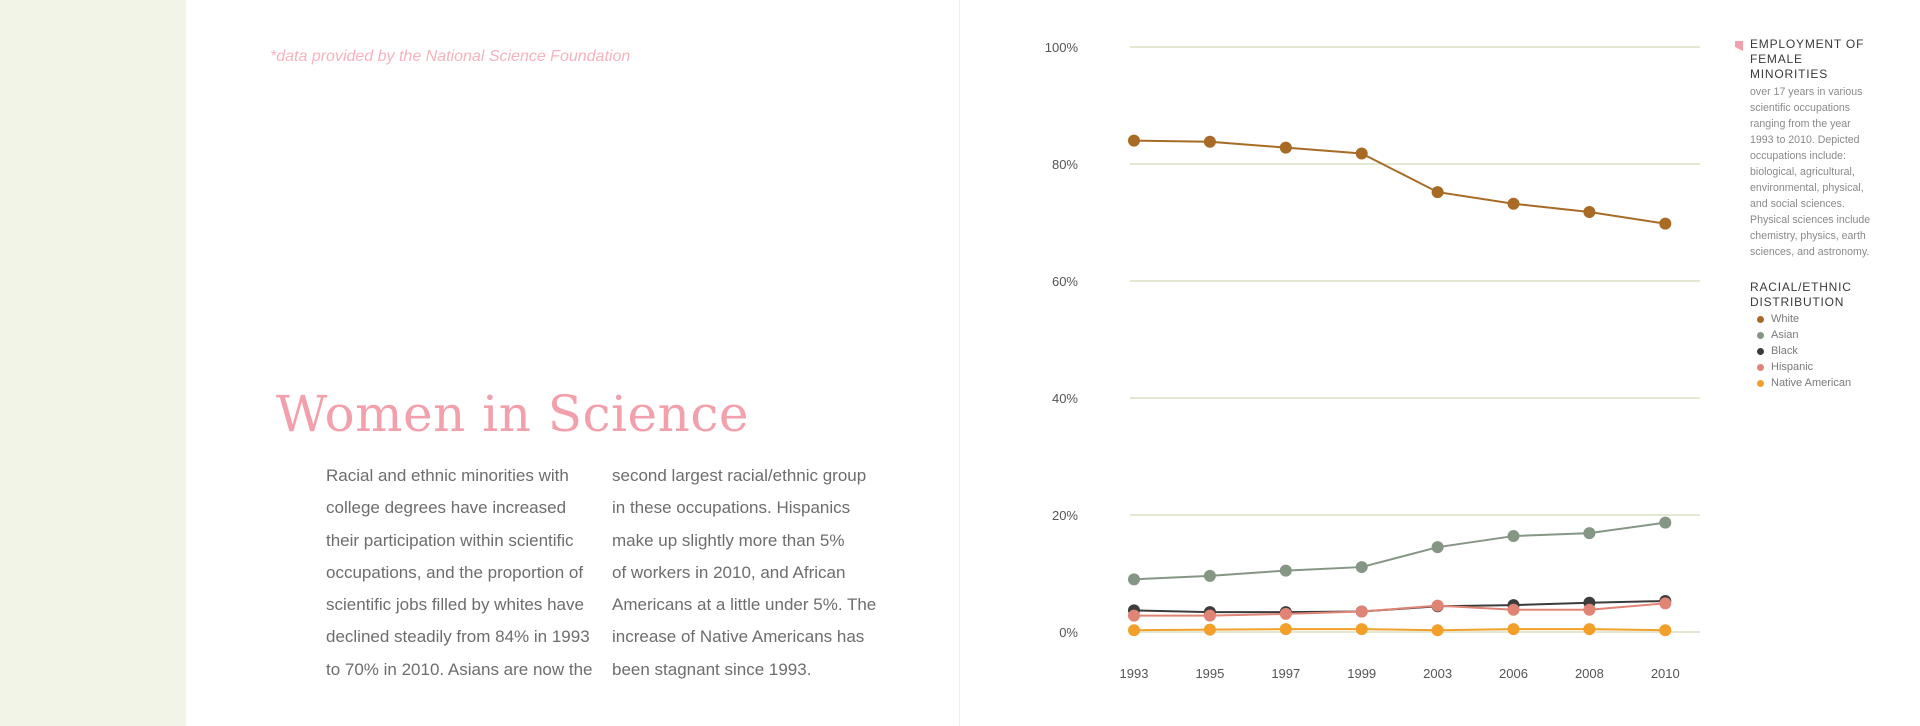 This screenshot has width=1920, height=726. Describe the element at coordinates (1065, 281) in the screenshot. I see `y-tick-label: 60%` at that location.